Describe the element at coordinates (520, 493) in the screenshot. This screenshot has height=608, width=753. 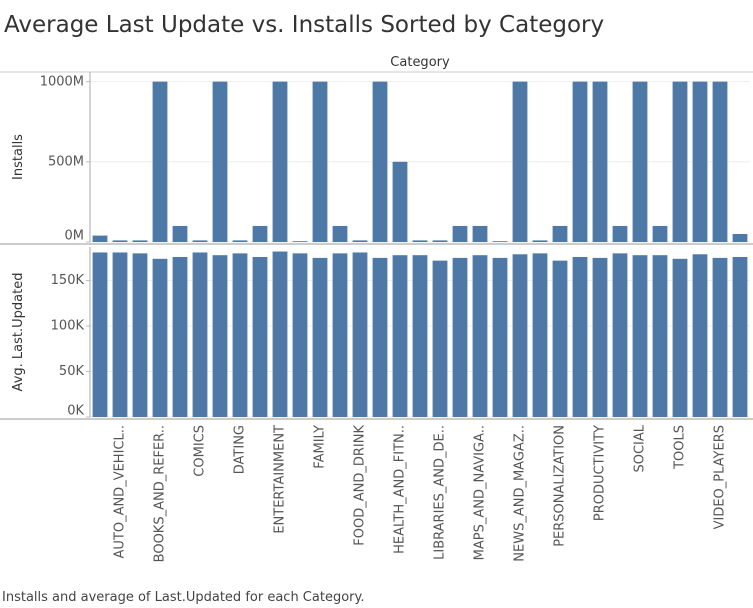
I see `x-tick-label: NEWS_AND_MAGAZ..` at that location.